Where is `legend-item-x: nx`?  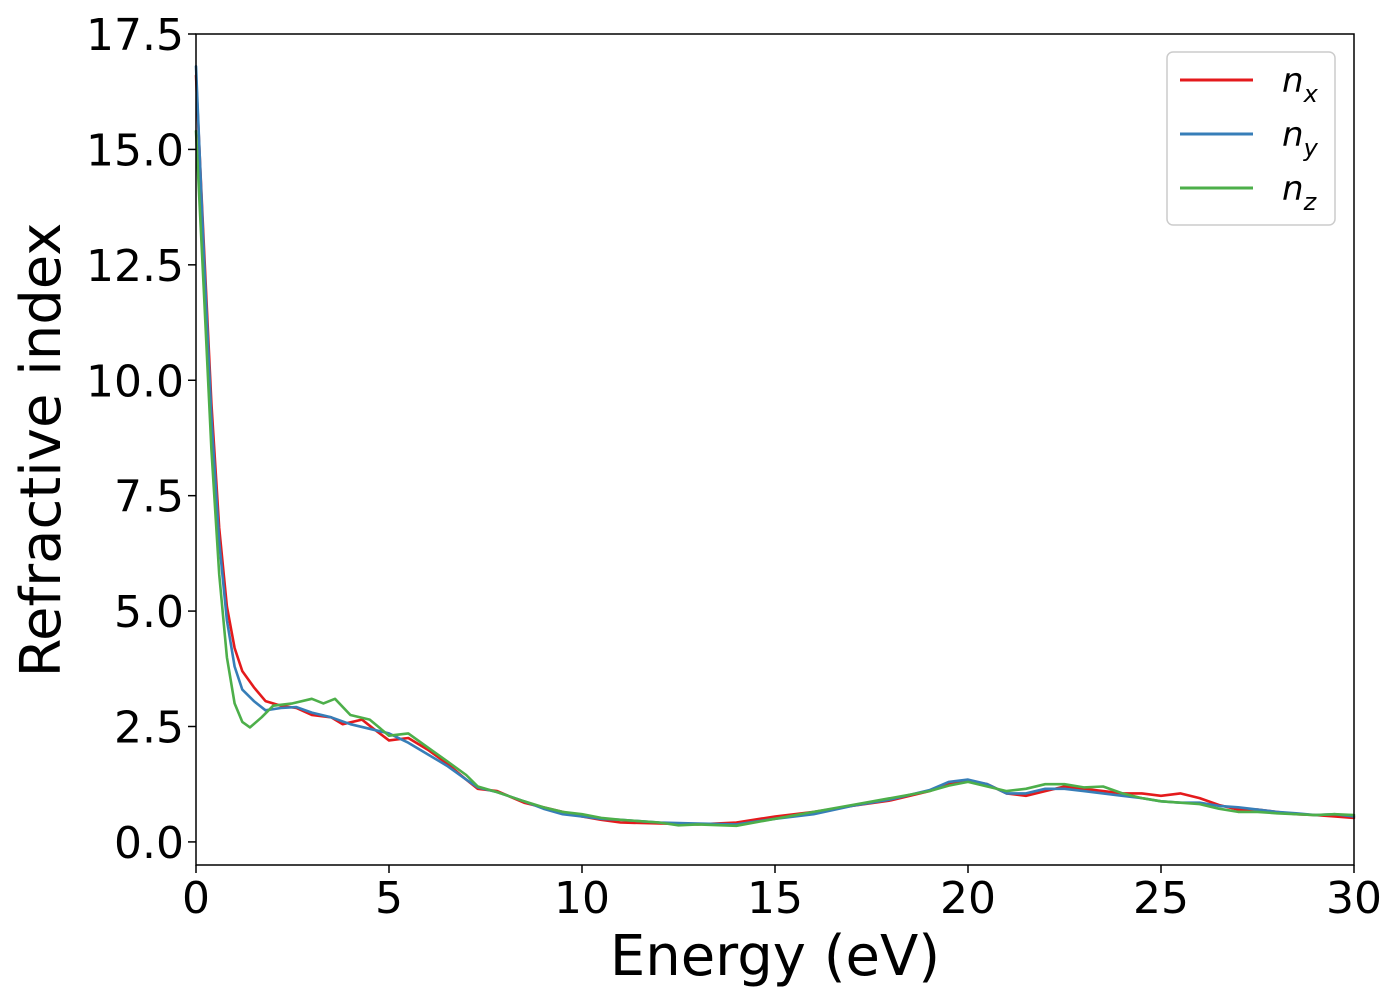 legend-item-x: nx is located at coordinates (1249, 84).